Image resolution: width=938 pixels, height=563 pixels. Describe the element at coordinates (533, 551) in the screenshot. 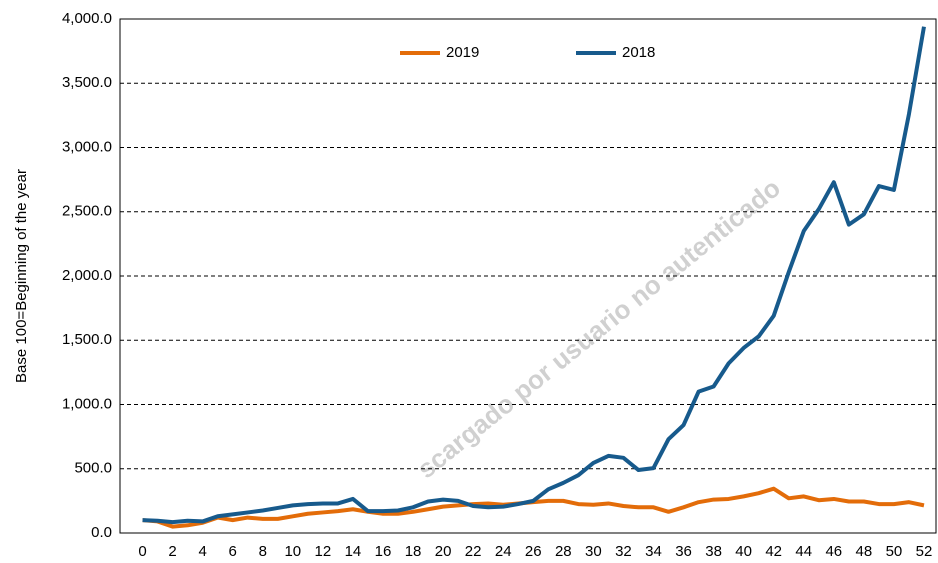

I see `x-tick-label: 26` at that location.